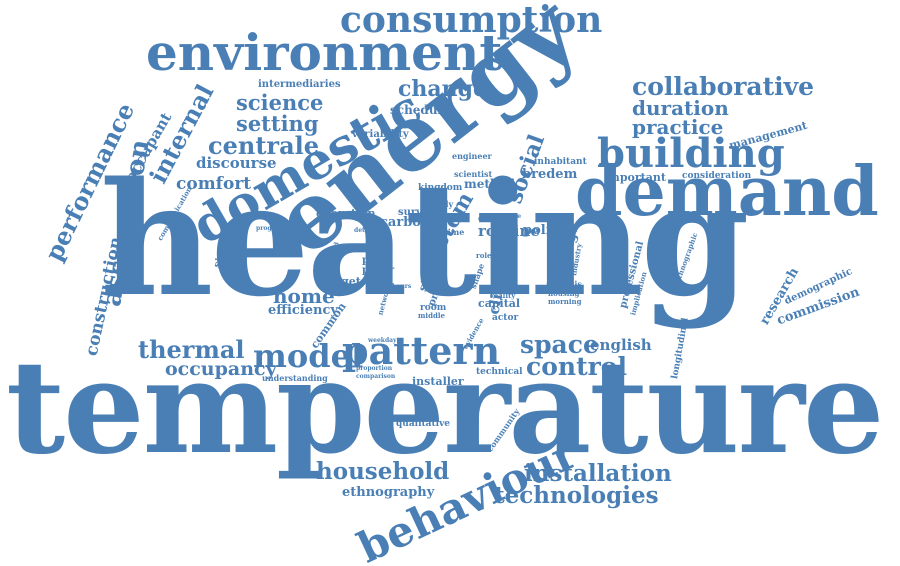  I want to click on word-environment: environment, so click(324, 52).